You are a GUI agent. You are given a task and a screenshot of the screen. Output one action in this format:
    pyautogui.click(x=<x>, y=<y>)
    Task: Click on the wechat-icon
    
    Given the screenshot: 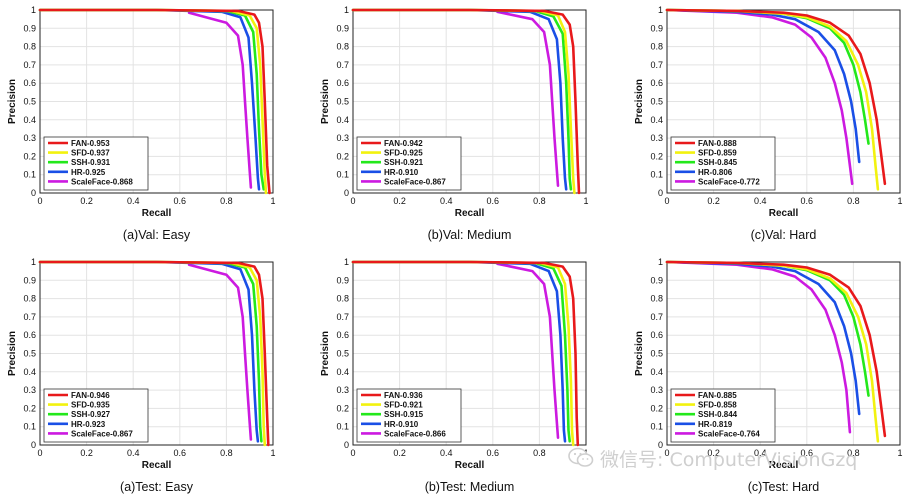 What is the action you would take?
    pyautogui.click(x=581, y=457)
    